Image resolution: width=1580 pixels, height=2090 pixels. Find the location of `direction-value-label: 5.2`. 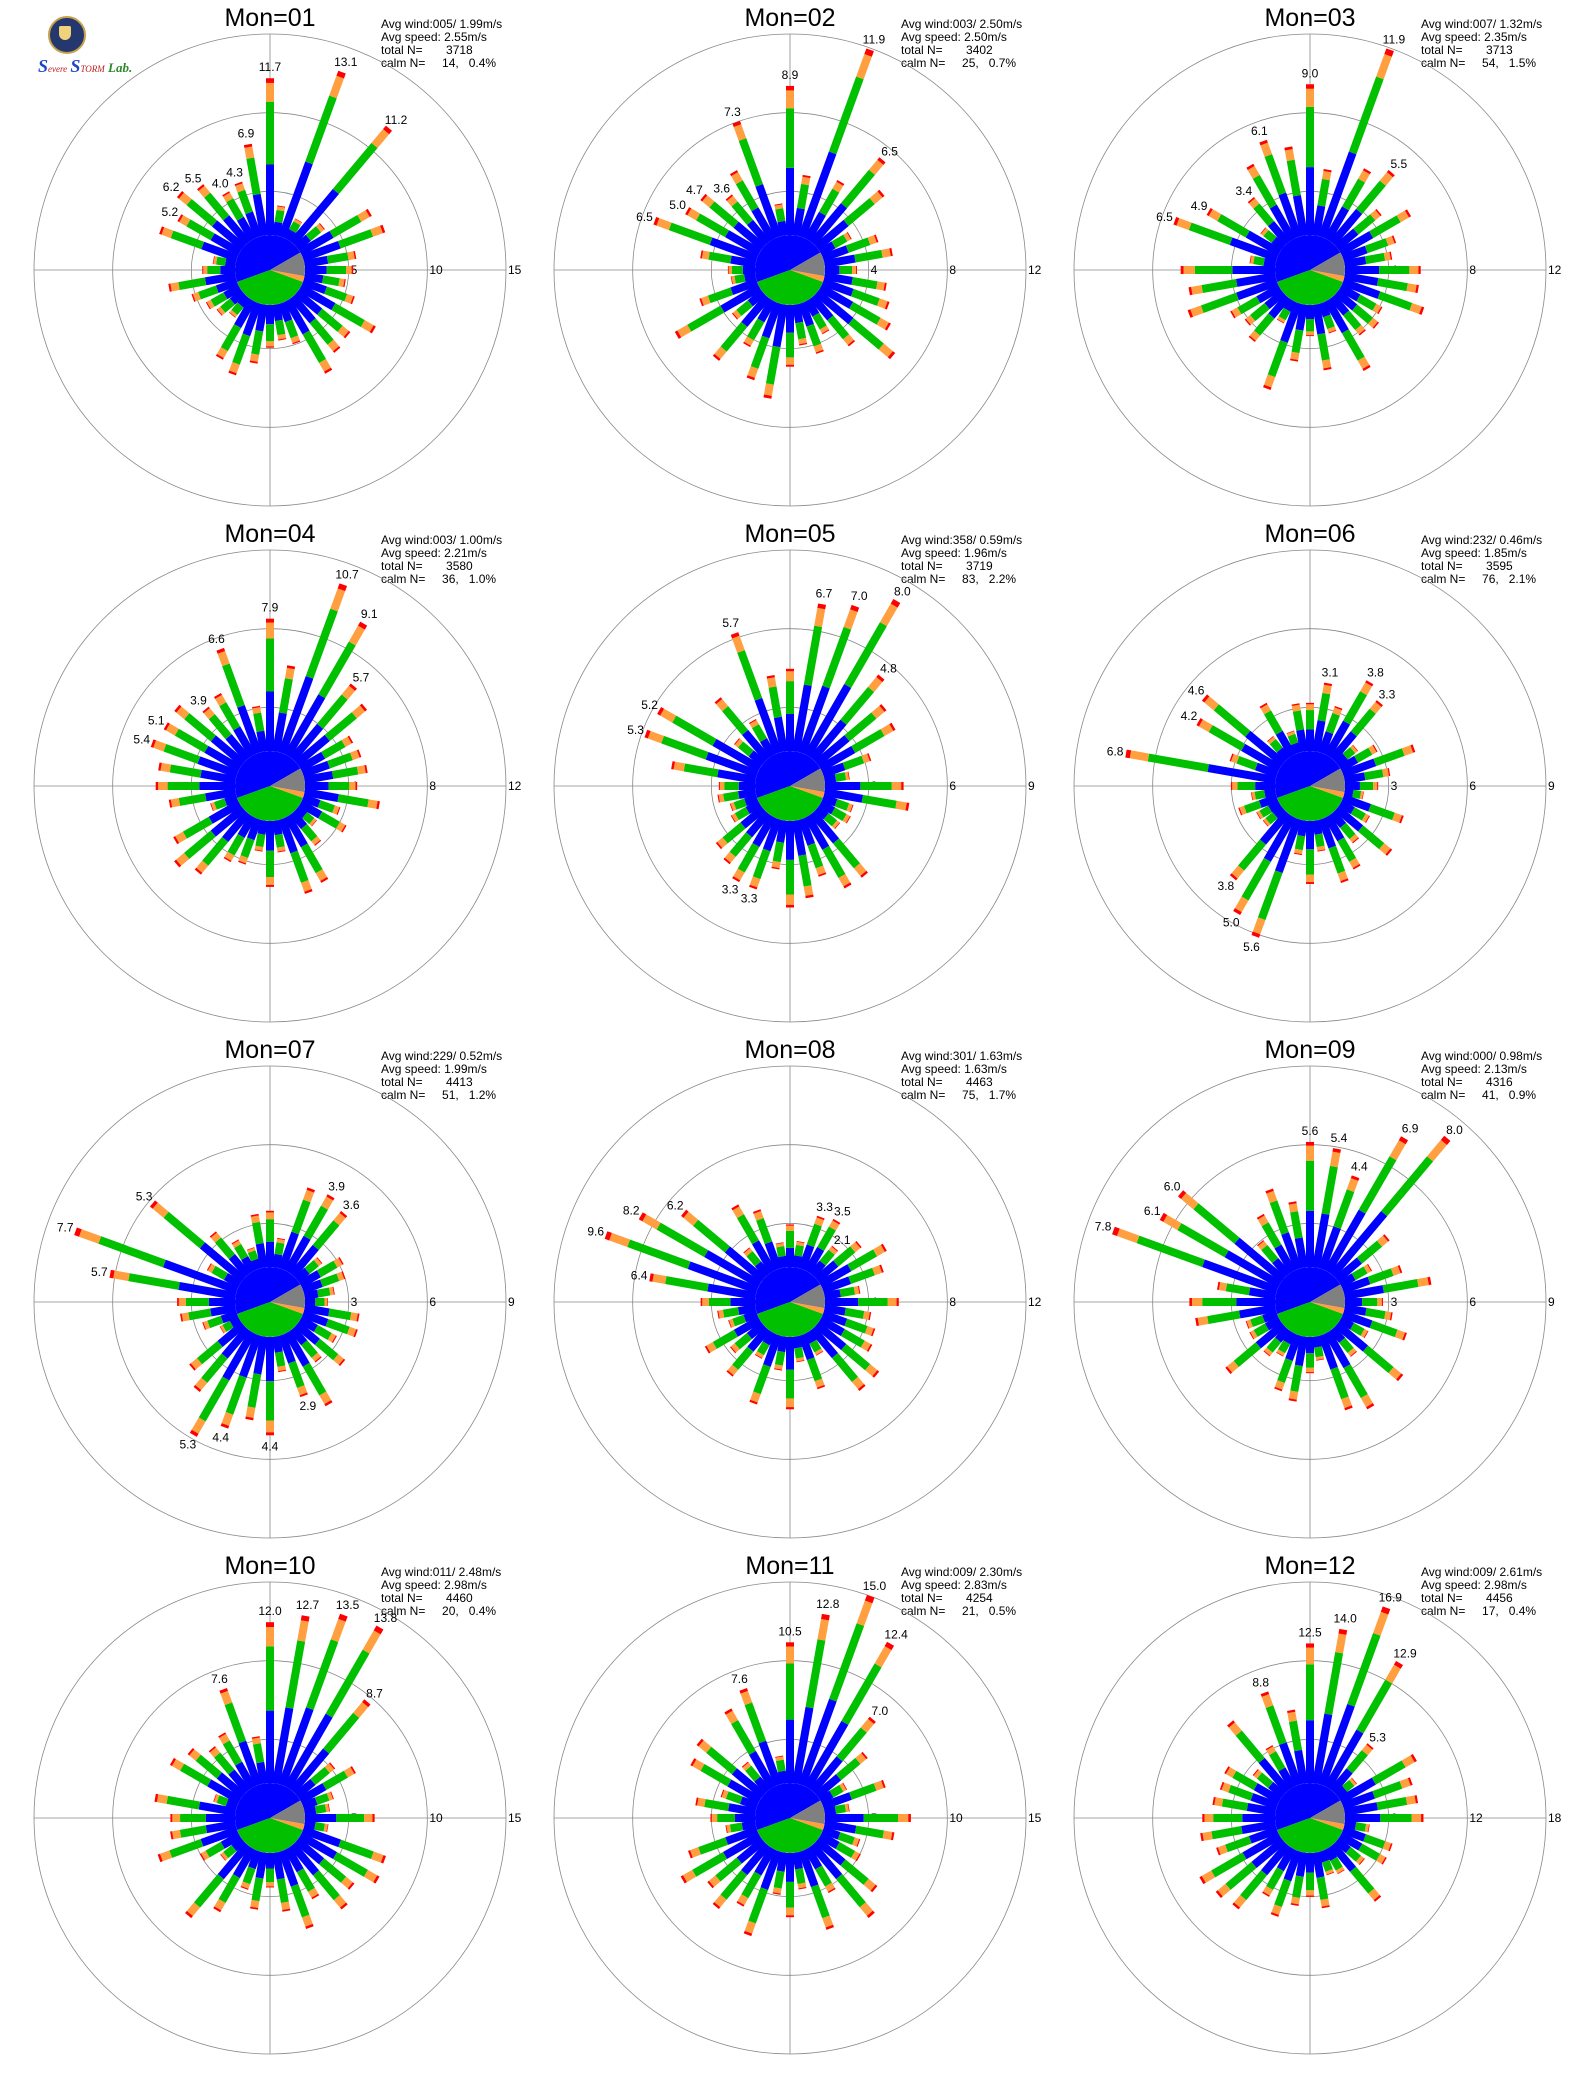

direction-value-label: 5.2 is located at coordinates (649, 705).